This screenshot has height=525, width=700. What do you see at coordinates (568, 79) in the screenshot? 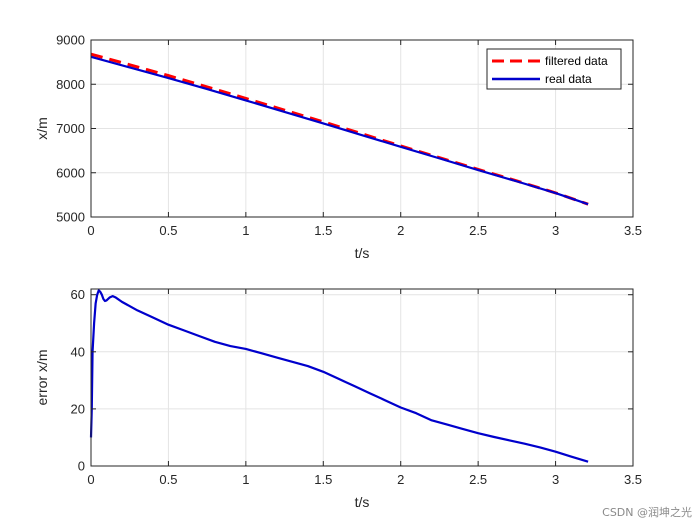
I see `legend-label: real data` at bounding box center [568, 79].